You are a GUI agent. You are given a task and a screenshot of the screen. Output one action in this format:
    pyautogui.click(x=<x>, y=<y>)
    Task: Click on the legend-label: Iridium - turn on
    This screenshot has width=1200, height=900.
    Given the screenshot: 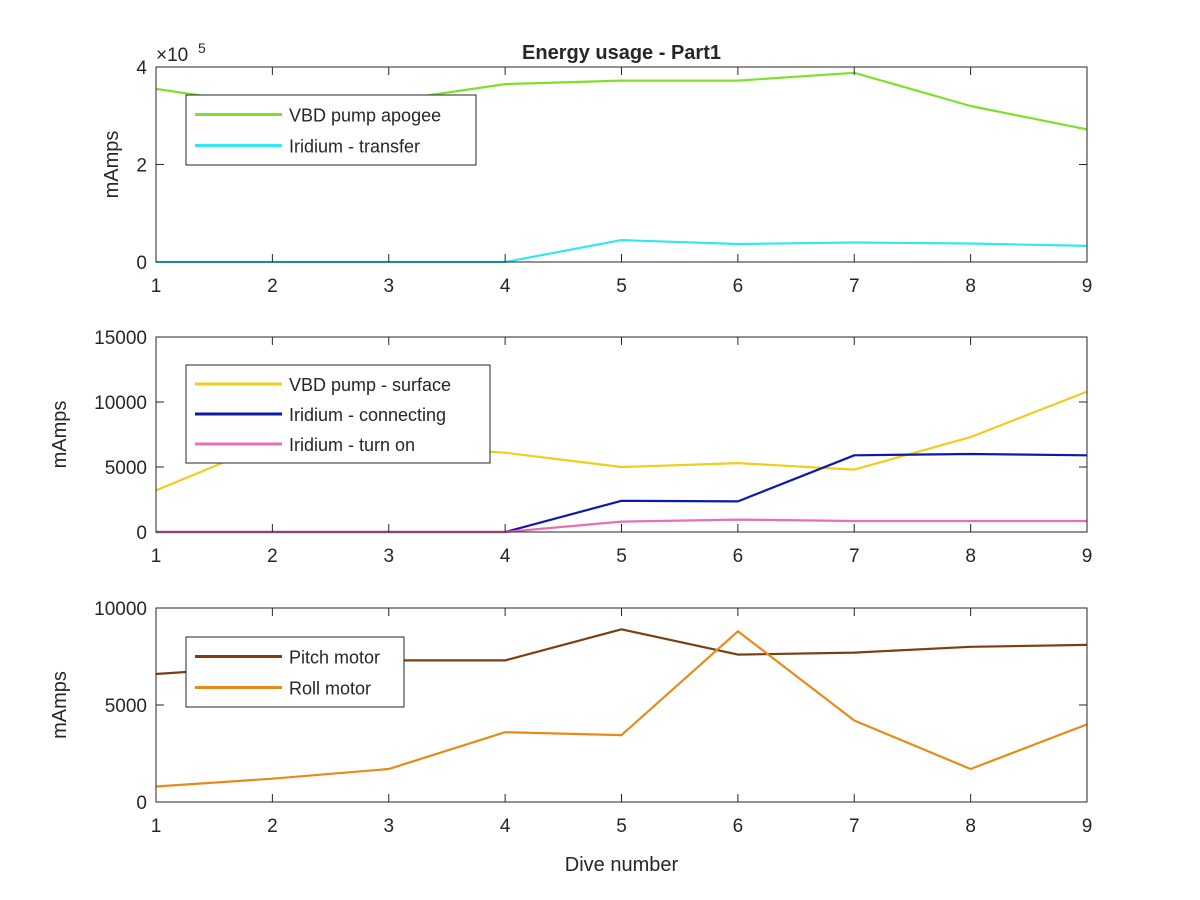 What is the action you would take?
    pyautogui.click(x=352, y=445)
    